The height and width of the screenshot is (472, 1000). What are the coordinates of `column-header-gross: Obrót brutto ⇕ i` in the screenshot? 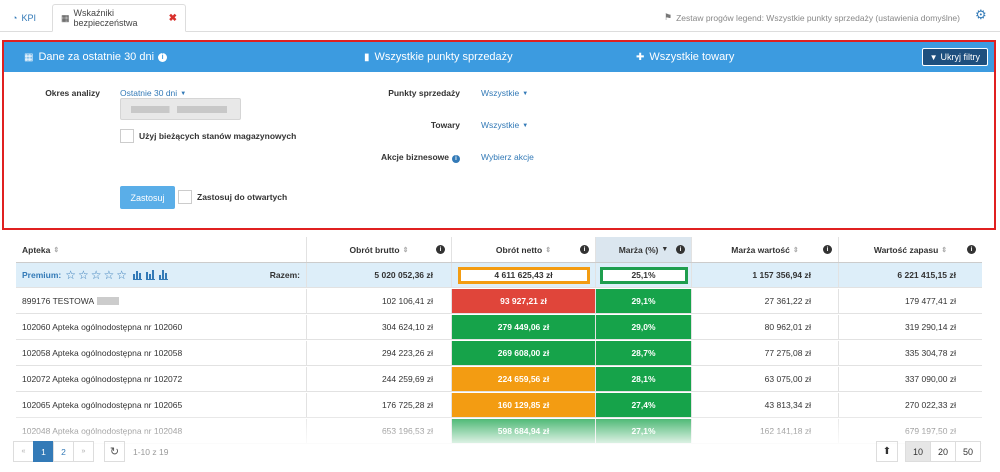 It's located at (378, 249).